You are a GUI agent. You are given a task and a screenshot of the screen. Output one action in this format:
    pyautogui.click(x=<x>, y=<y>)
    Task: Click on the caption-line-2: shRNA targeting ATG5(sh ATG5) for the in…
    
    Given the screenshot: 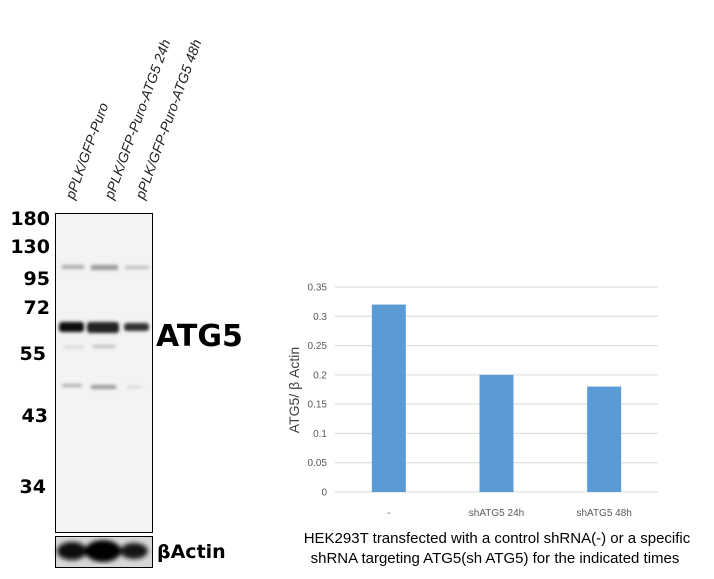 What is the action you would take?
    pyautogui.click(x=495, y=558)
    